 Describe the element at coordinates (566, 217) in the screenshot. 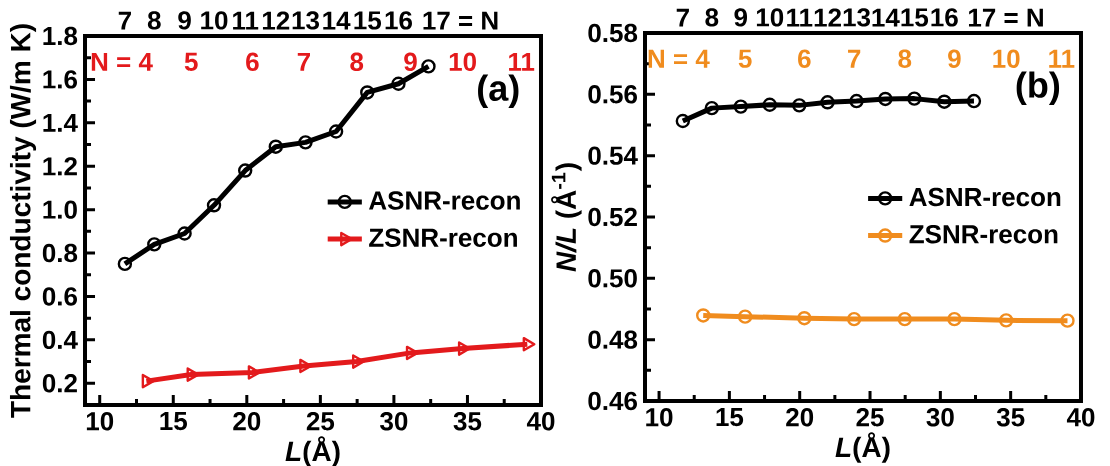

I see `y-axis-title: N/L (Å$^{-1}$)` at that location.